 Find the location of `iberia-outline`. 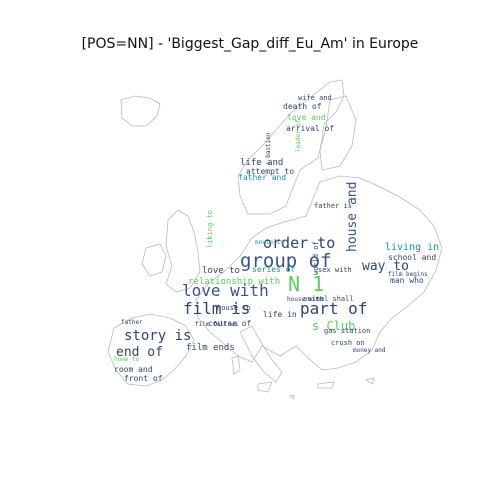

iberia-outline is located at coordinates (151, 350).